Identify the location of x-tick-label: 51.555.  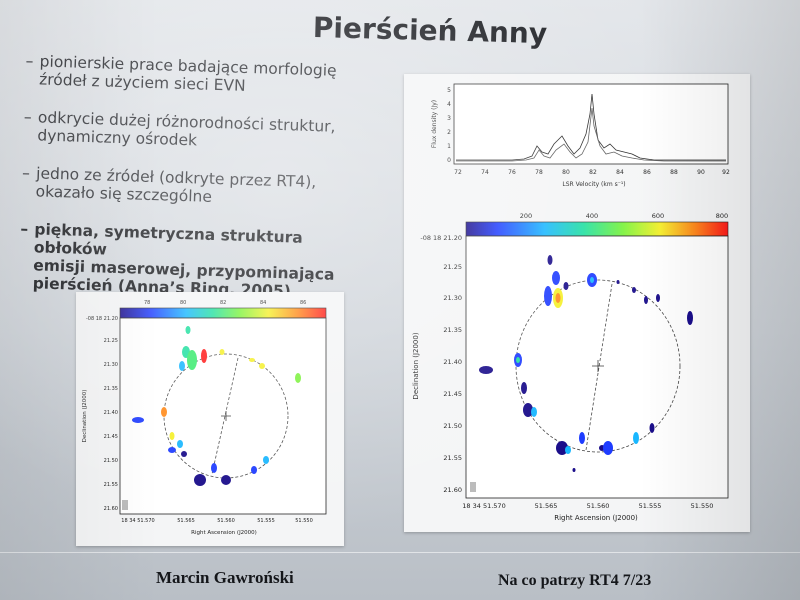
(266, 521).